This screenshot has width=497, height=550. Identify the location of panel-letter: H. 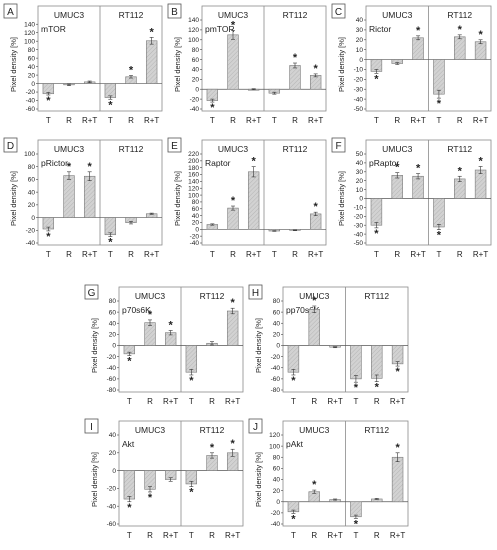
(255, 293).